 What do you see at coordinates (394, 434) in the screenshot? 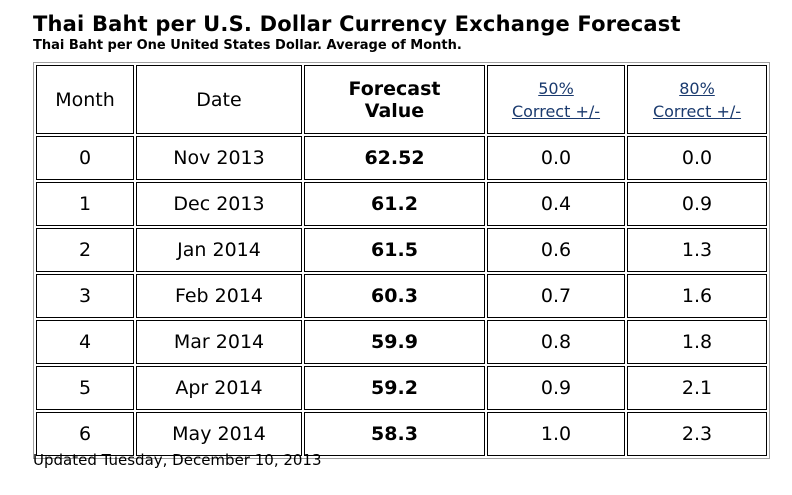
I see `cell-forecast-value: 58.3` at bounding box center [394, 434].